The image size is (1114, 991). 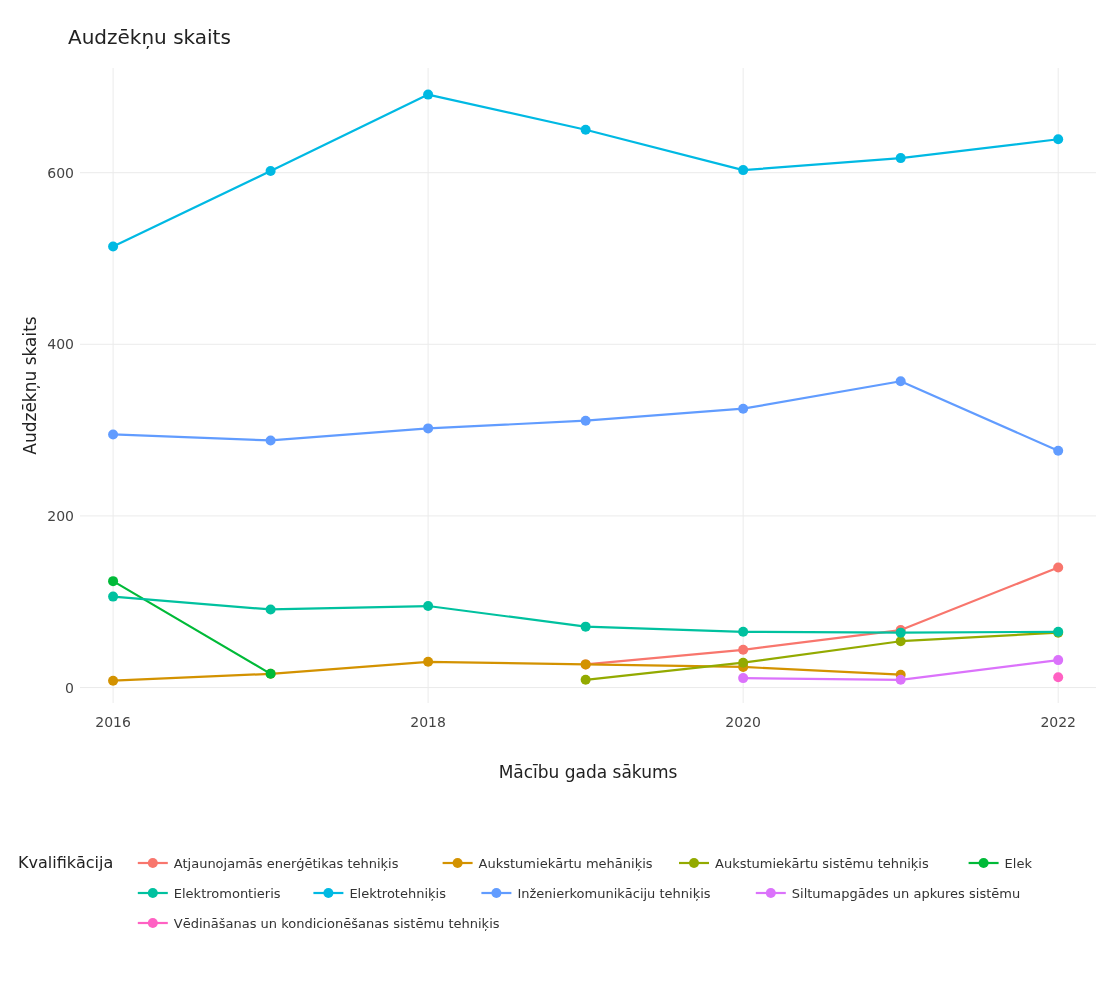 I want to click on y-tick-label: 400, so click(x=60, y=344).